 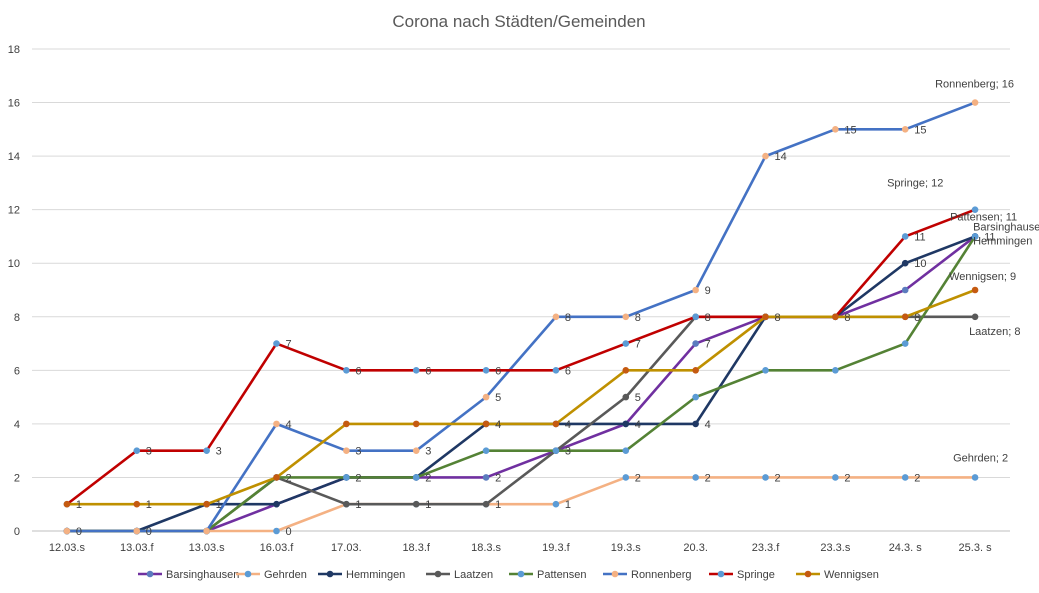 I want to click on legend-label: Gehrden, so click(x=285, y=575).